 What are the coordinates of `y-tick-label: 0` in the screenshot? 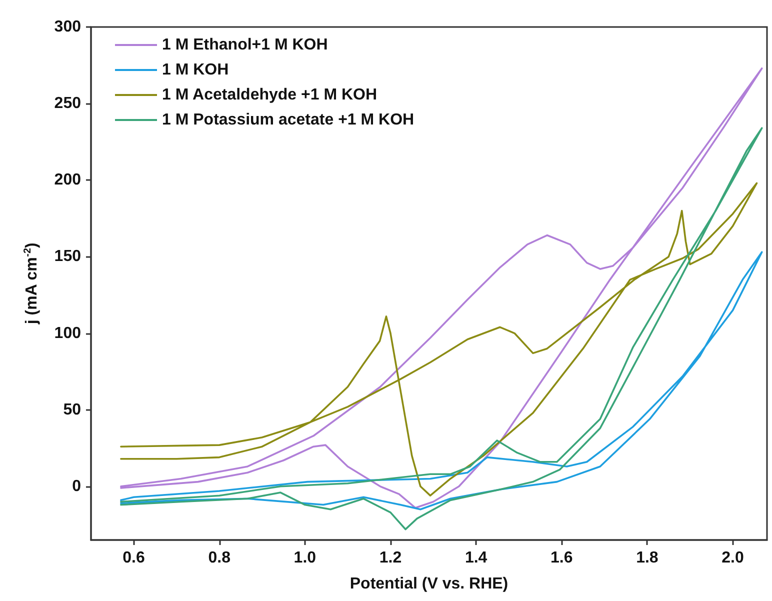 It's located at (77, 486).